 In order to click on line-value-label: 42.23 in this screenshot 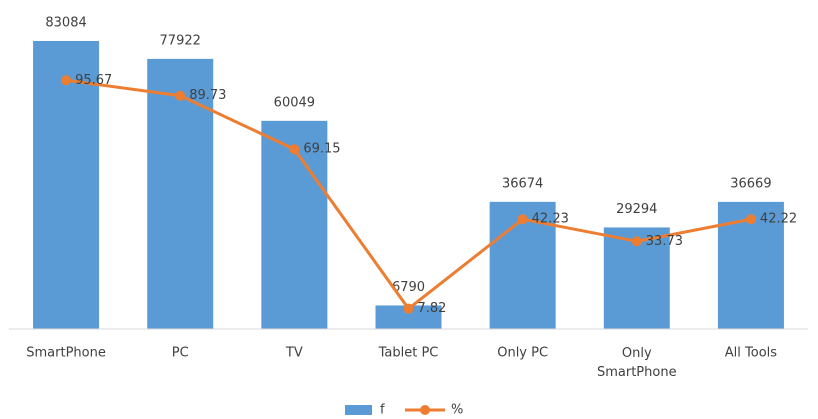, I will do `click(550, 219)`.